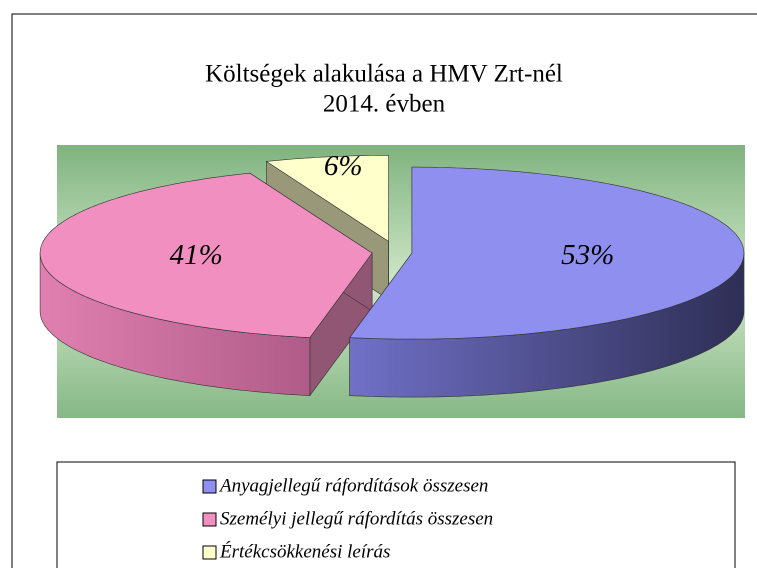  I want to click on data-label: 6%, so click(343, 166).